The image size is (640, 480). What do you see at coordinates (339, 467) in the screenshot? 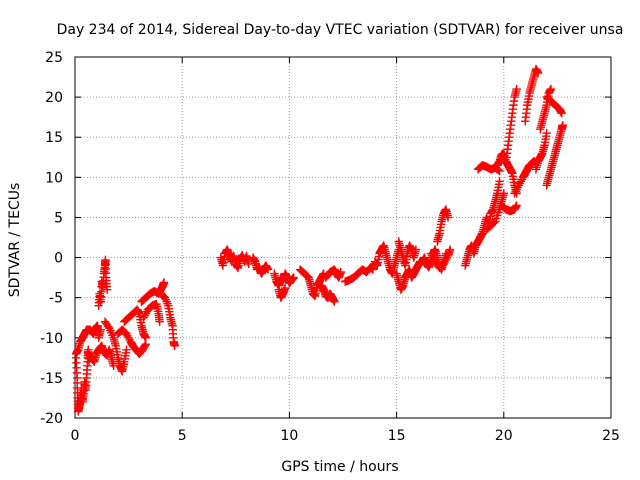
I see `x-axis-label: GPS time / hours` at bounding box center [339, 467].